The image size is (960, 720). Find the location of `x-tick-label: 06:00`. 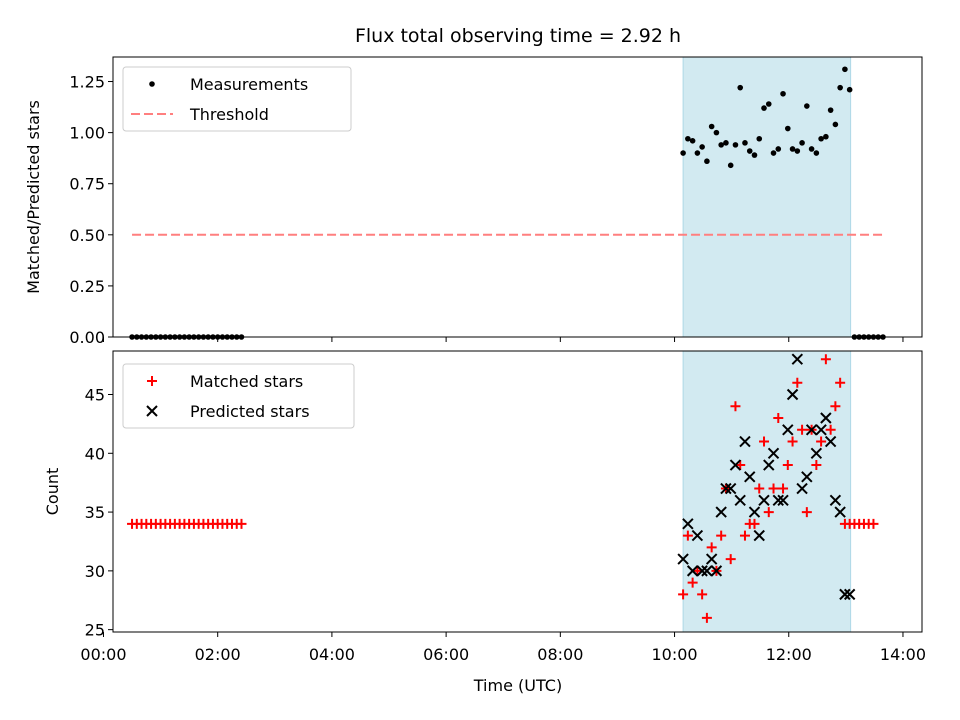

x-tick-label: 06:00 is located at coordinates (446, 654).